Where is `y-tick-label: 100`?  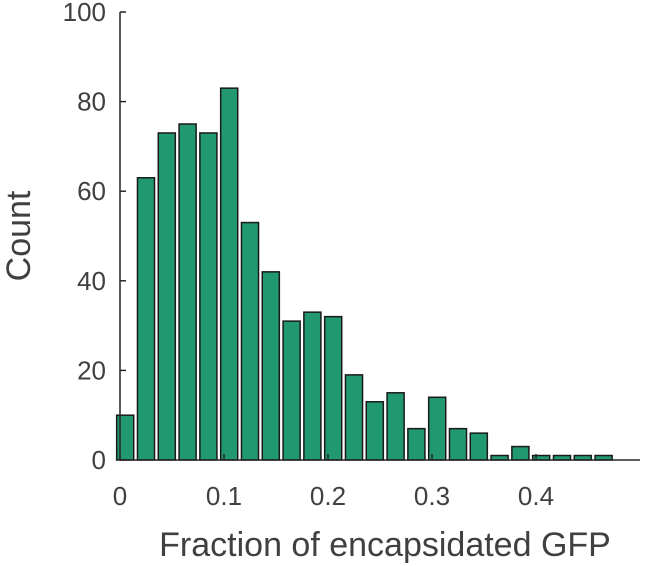 y-tick-label: 100 is located at coordinates (84, 13).